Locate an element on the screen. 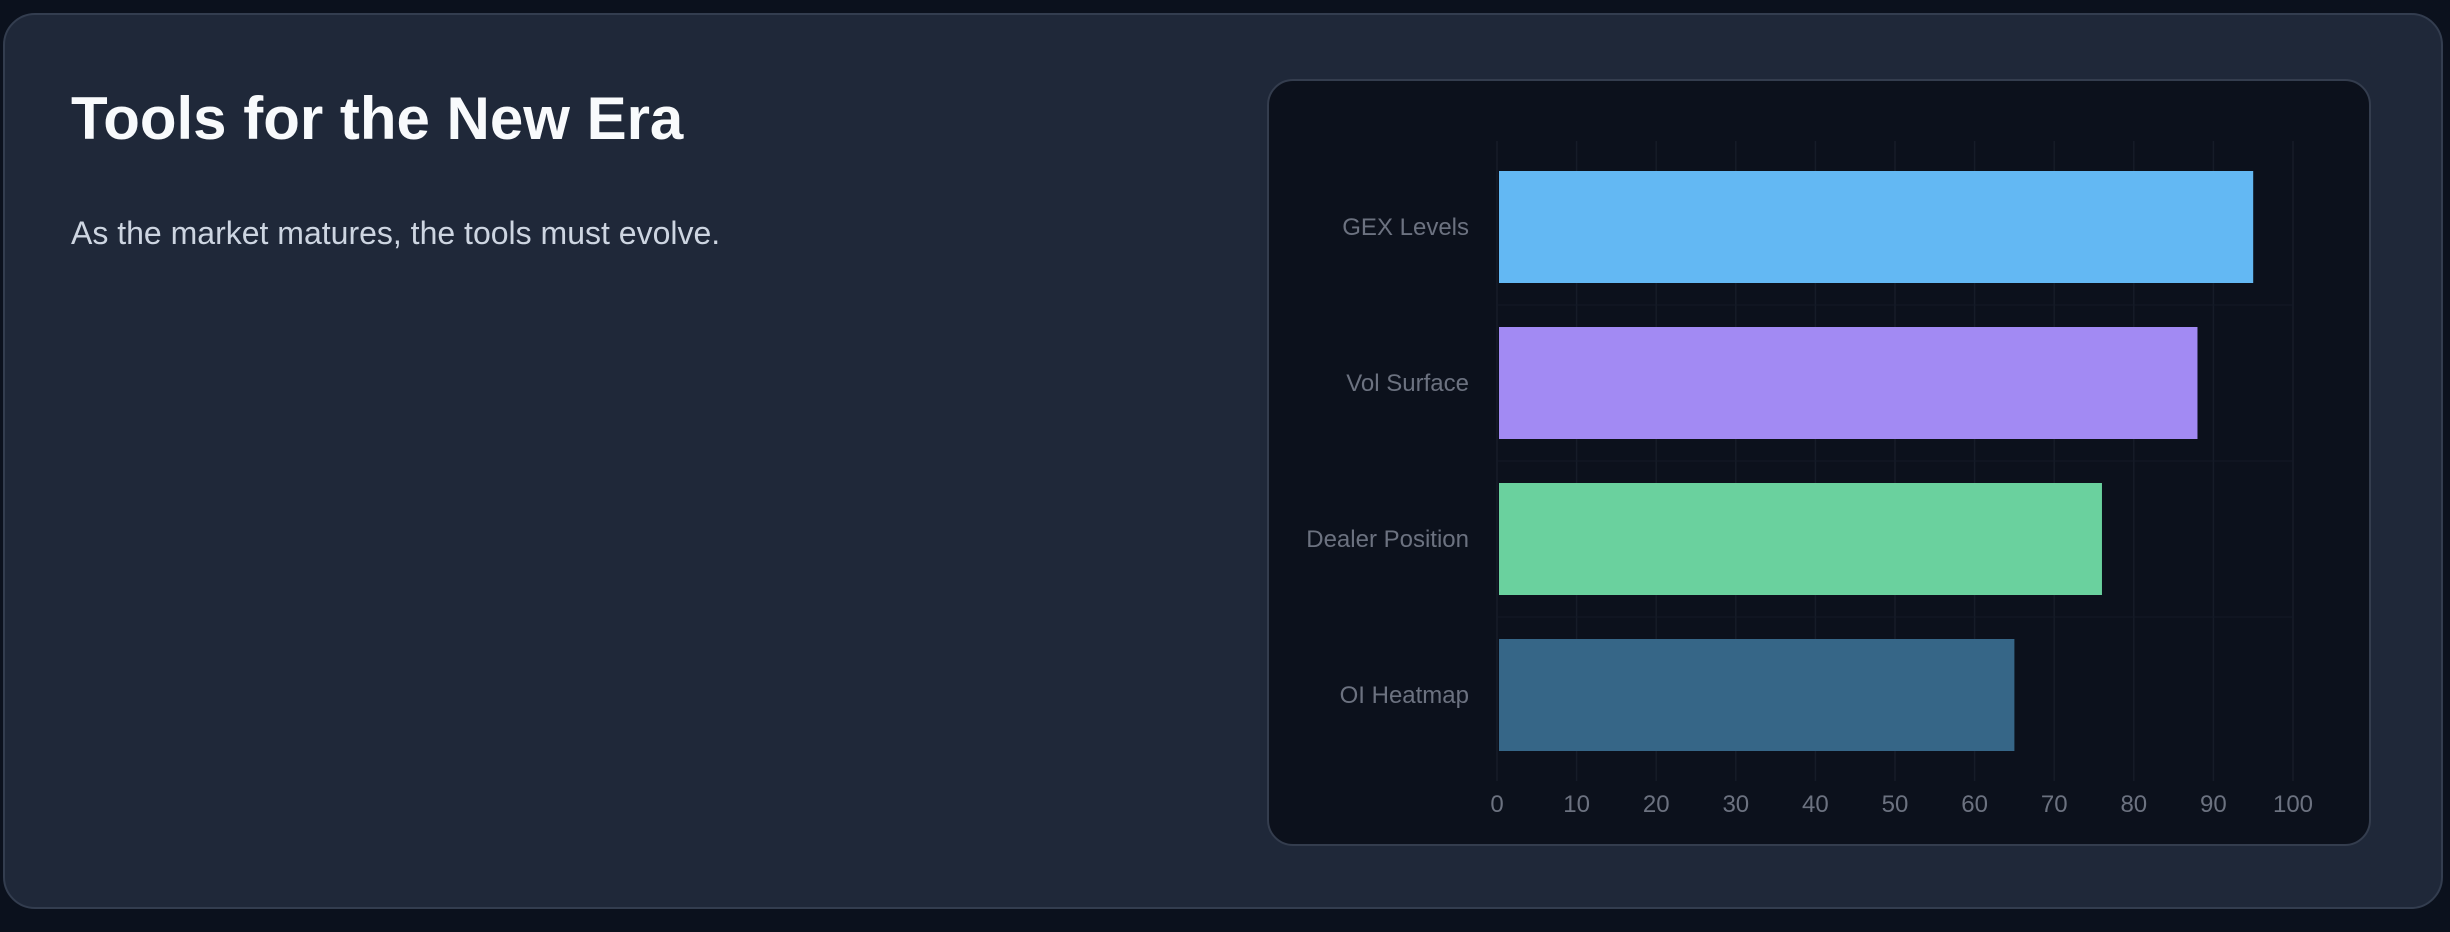 Image resolution: width=2450 pixels, height=932 pixels. category-label: Dealer Position is located at coordinates (1387, 539).